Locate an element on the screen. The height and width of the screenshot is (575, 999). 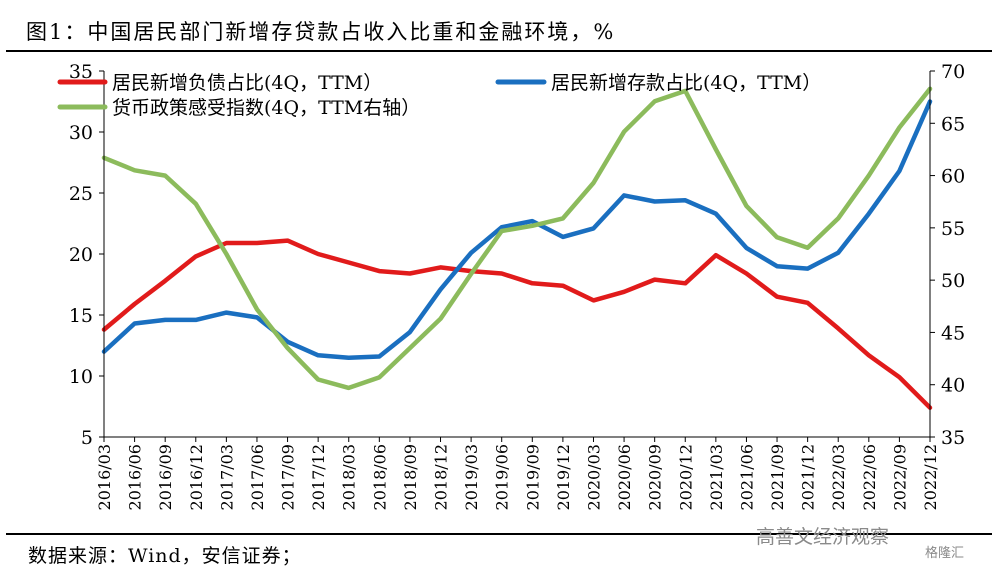
right-axis-tick-label: 45 is located at coordinates (953, 333).